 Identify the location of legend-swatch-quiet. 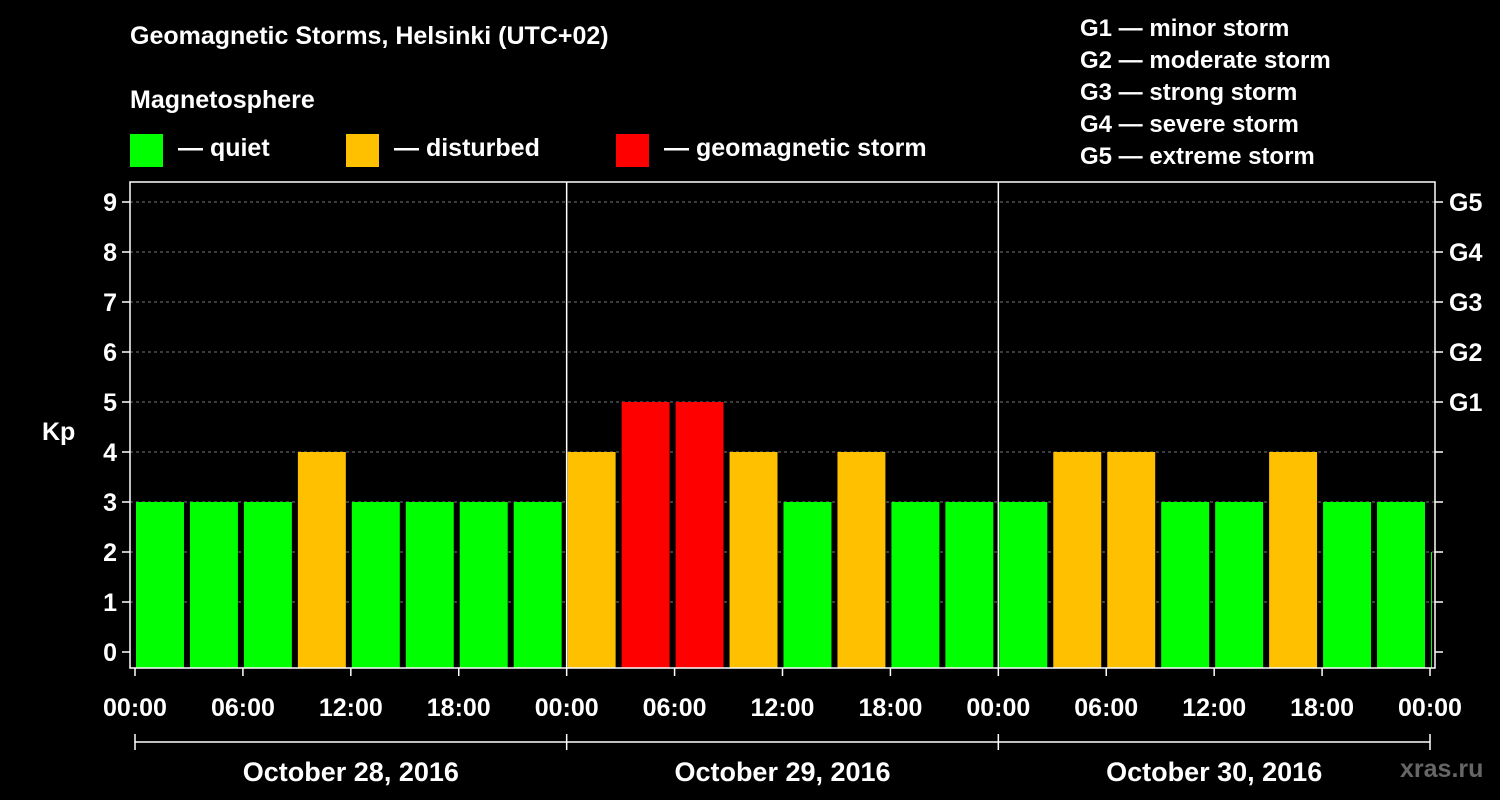
(146, 150).